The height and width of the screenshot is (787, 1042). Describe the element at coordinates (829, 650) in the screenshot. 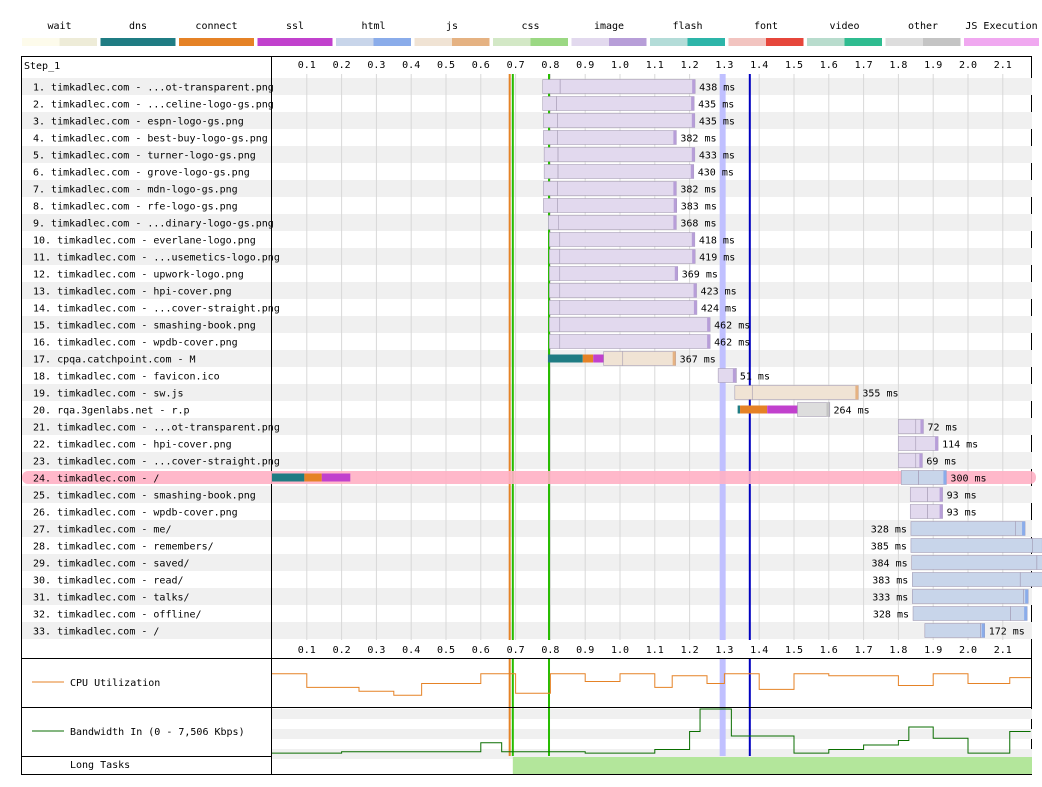

I see `tick-label-bottom: 1.6` at that location.